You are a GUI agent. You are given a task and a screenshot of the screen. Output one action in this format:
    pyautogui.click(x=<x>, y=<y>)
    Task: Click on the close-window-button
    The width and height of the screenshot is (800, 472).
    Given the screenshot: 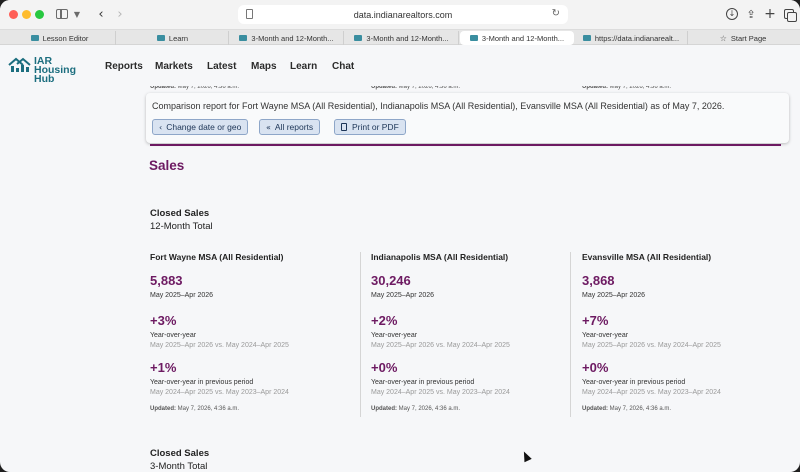 What is the action you would take?
    pyautogui.click(x=13, y=14)
    